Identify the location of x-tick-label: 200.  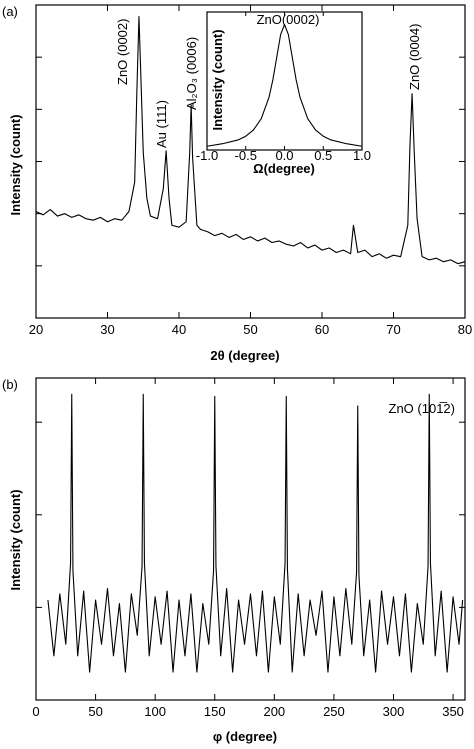
(274, 711).